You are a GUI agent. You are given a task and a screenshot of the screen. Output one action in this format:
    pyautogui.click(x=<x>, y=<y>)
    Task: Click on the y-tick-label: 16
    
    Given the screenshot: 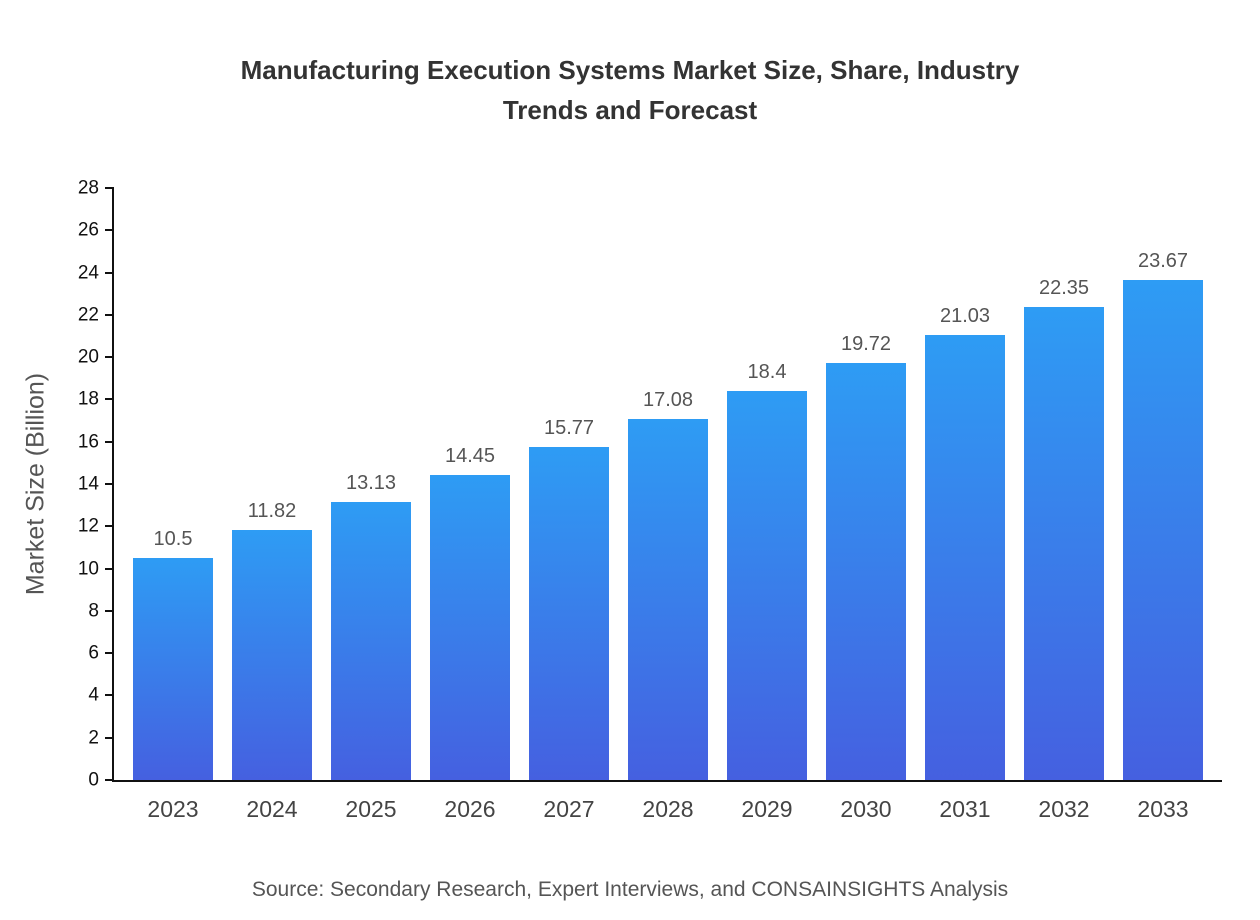 What is the action you would take?
    pyautogui.click(x=88, y=442)
    